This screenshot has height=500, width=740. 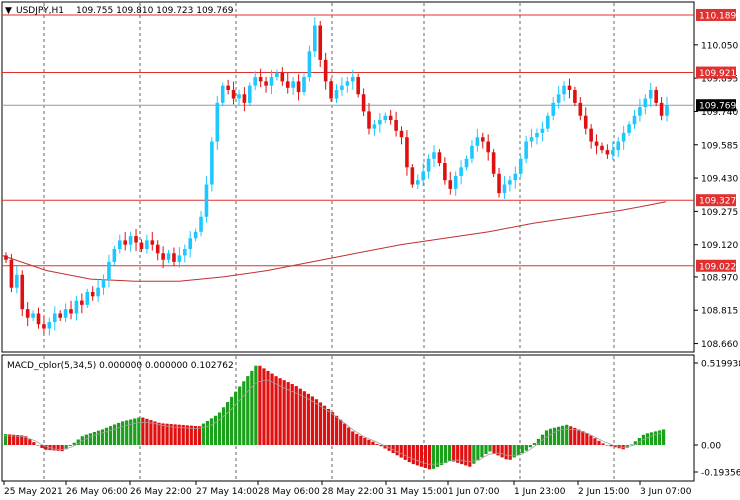 What do you see at coordinates (40, 11) in the screenshot?
I see `symbol-label: USDJPY,H1` at bounding box center [40, 11].